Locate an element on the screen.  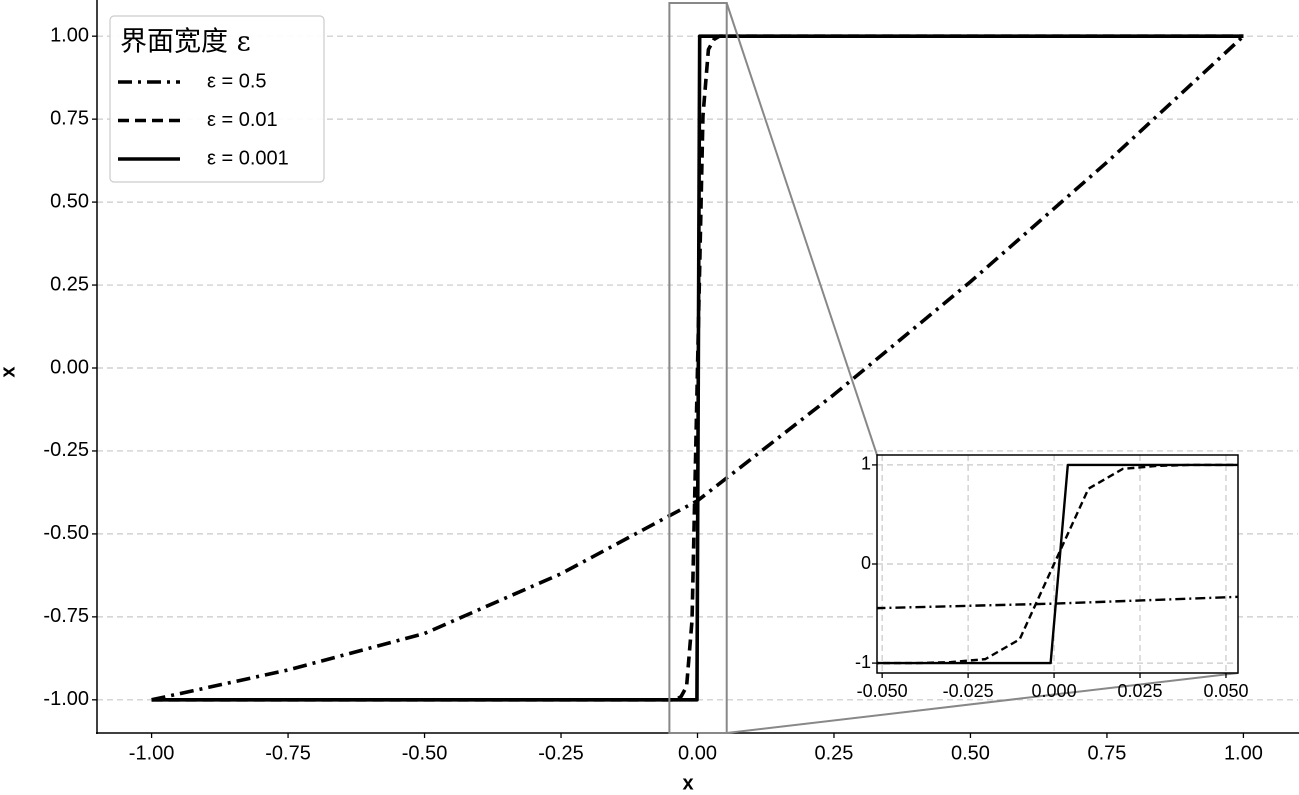
inset-plot-area is located at coordinates (1057, 564).